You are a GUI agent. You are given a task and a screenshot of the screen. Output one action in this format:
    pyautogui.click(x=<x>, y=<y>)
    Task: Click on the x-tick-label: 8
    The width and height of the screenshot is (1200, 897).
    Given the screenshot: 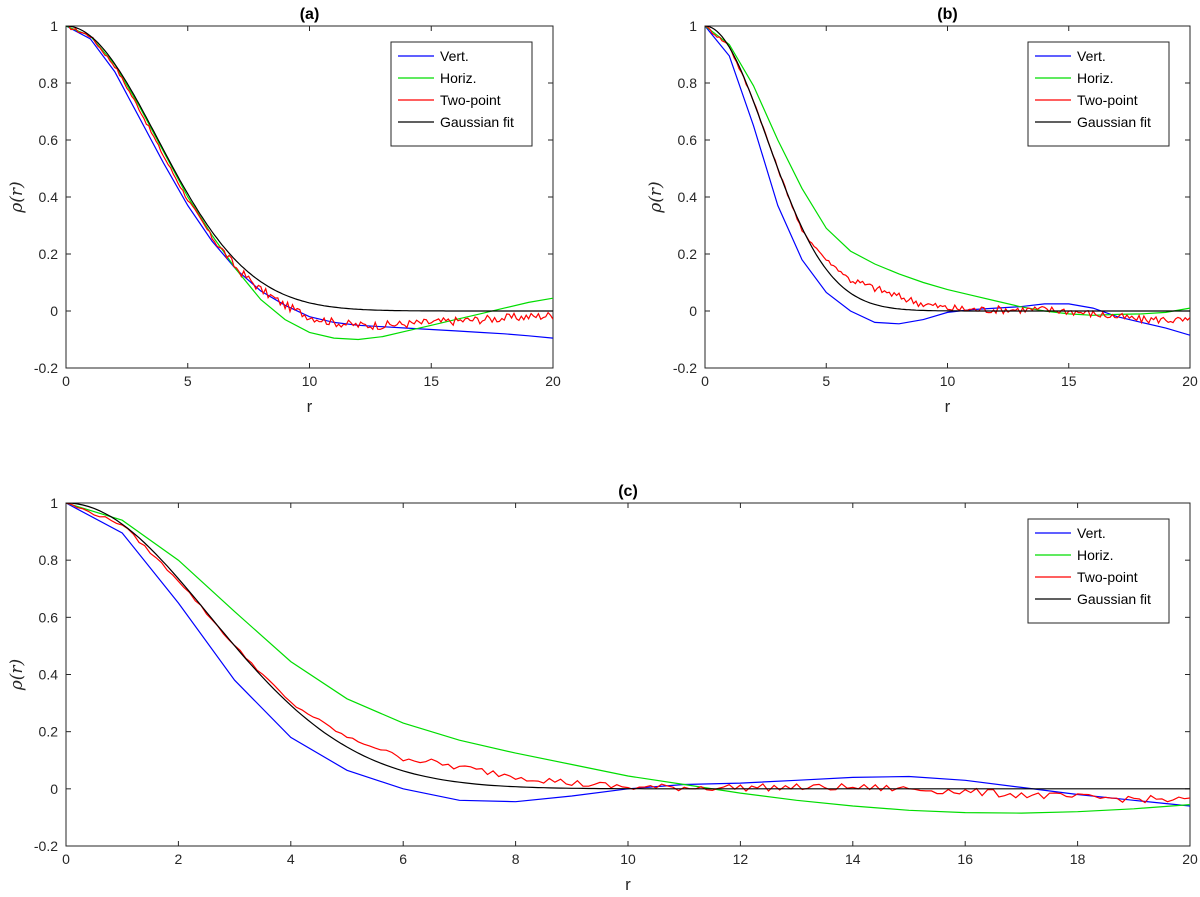 What is the action you would take?
    pyautogui.click(x=516, y=859)
    